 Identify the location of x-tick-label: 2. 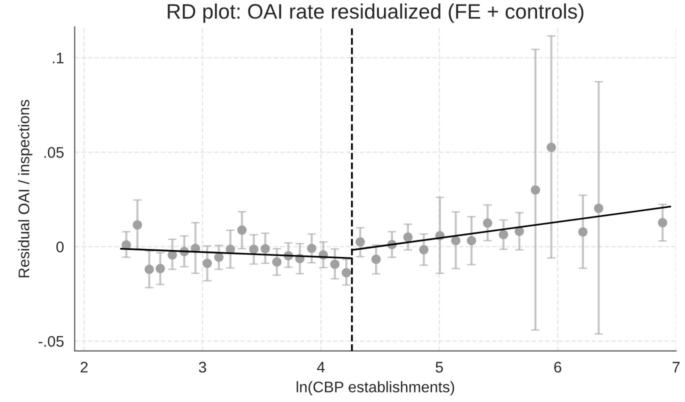
(84, 367).